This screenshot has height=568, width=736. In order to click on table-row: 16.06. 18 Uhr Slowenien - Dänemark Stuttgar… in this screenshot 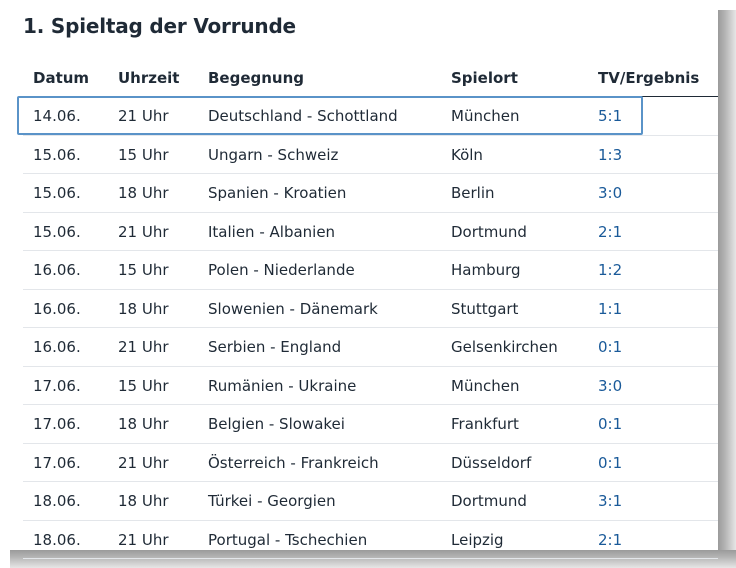, I will do `click(370, 309)`.